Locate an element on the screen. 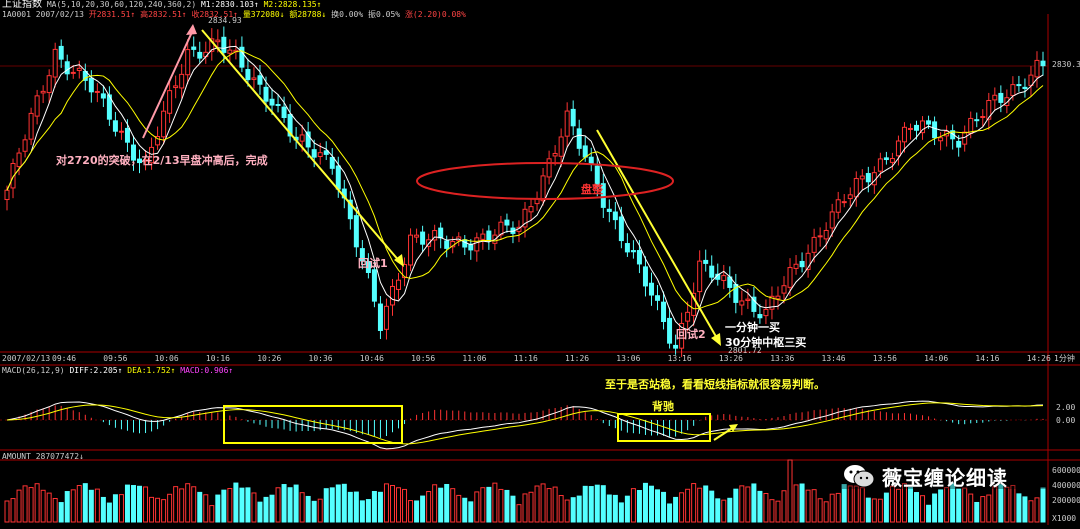 This screenshot has width=1080, height=529. time-tick-label: 13:16 is located at coordinates (679, 358).